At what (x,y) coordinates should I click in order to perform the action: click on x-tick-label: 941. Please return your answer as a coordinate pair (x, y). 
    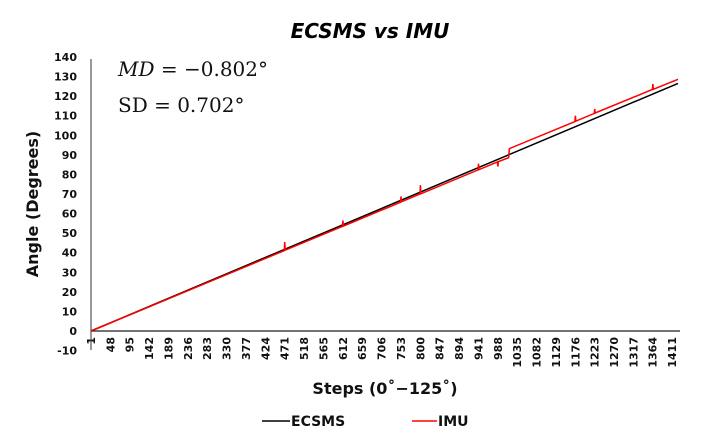
    Looking at the image, I should click on (478, 348).